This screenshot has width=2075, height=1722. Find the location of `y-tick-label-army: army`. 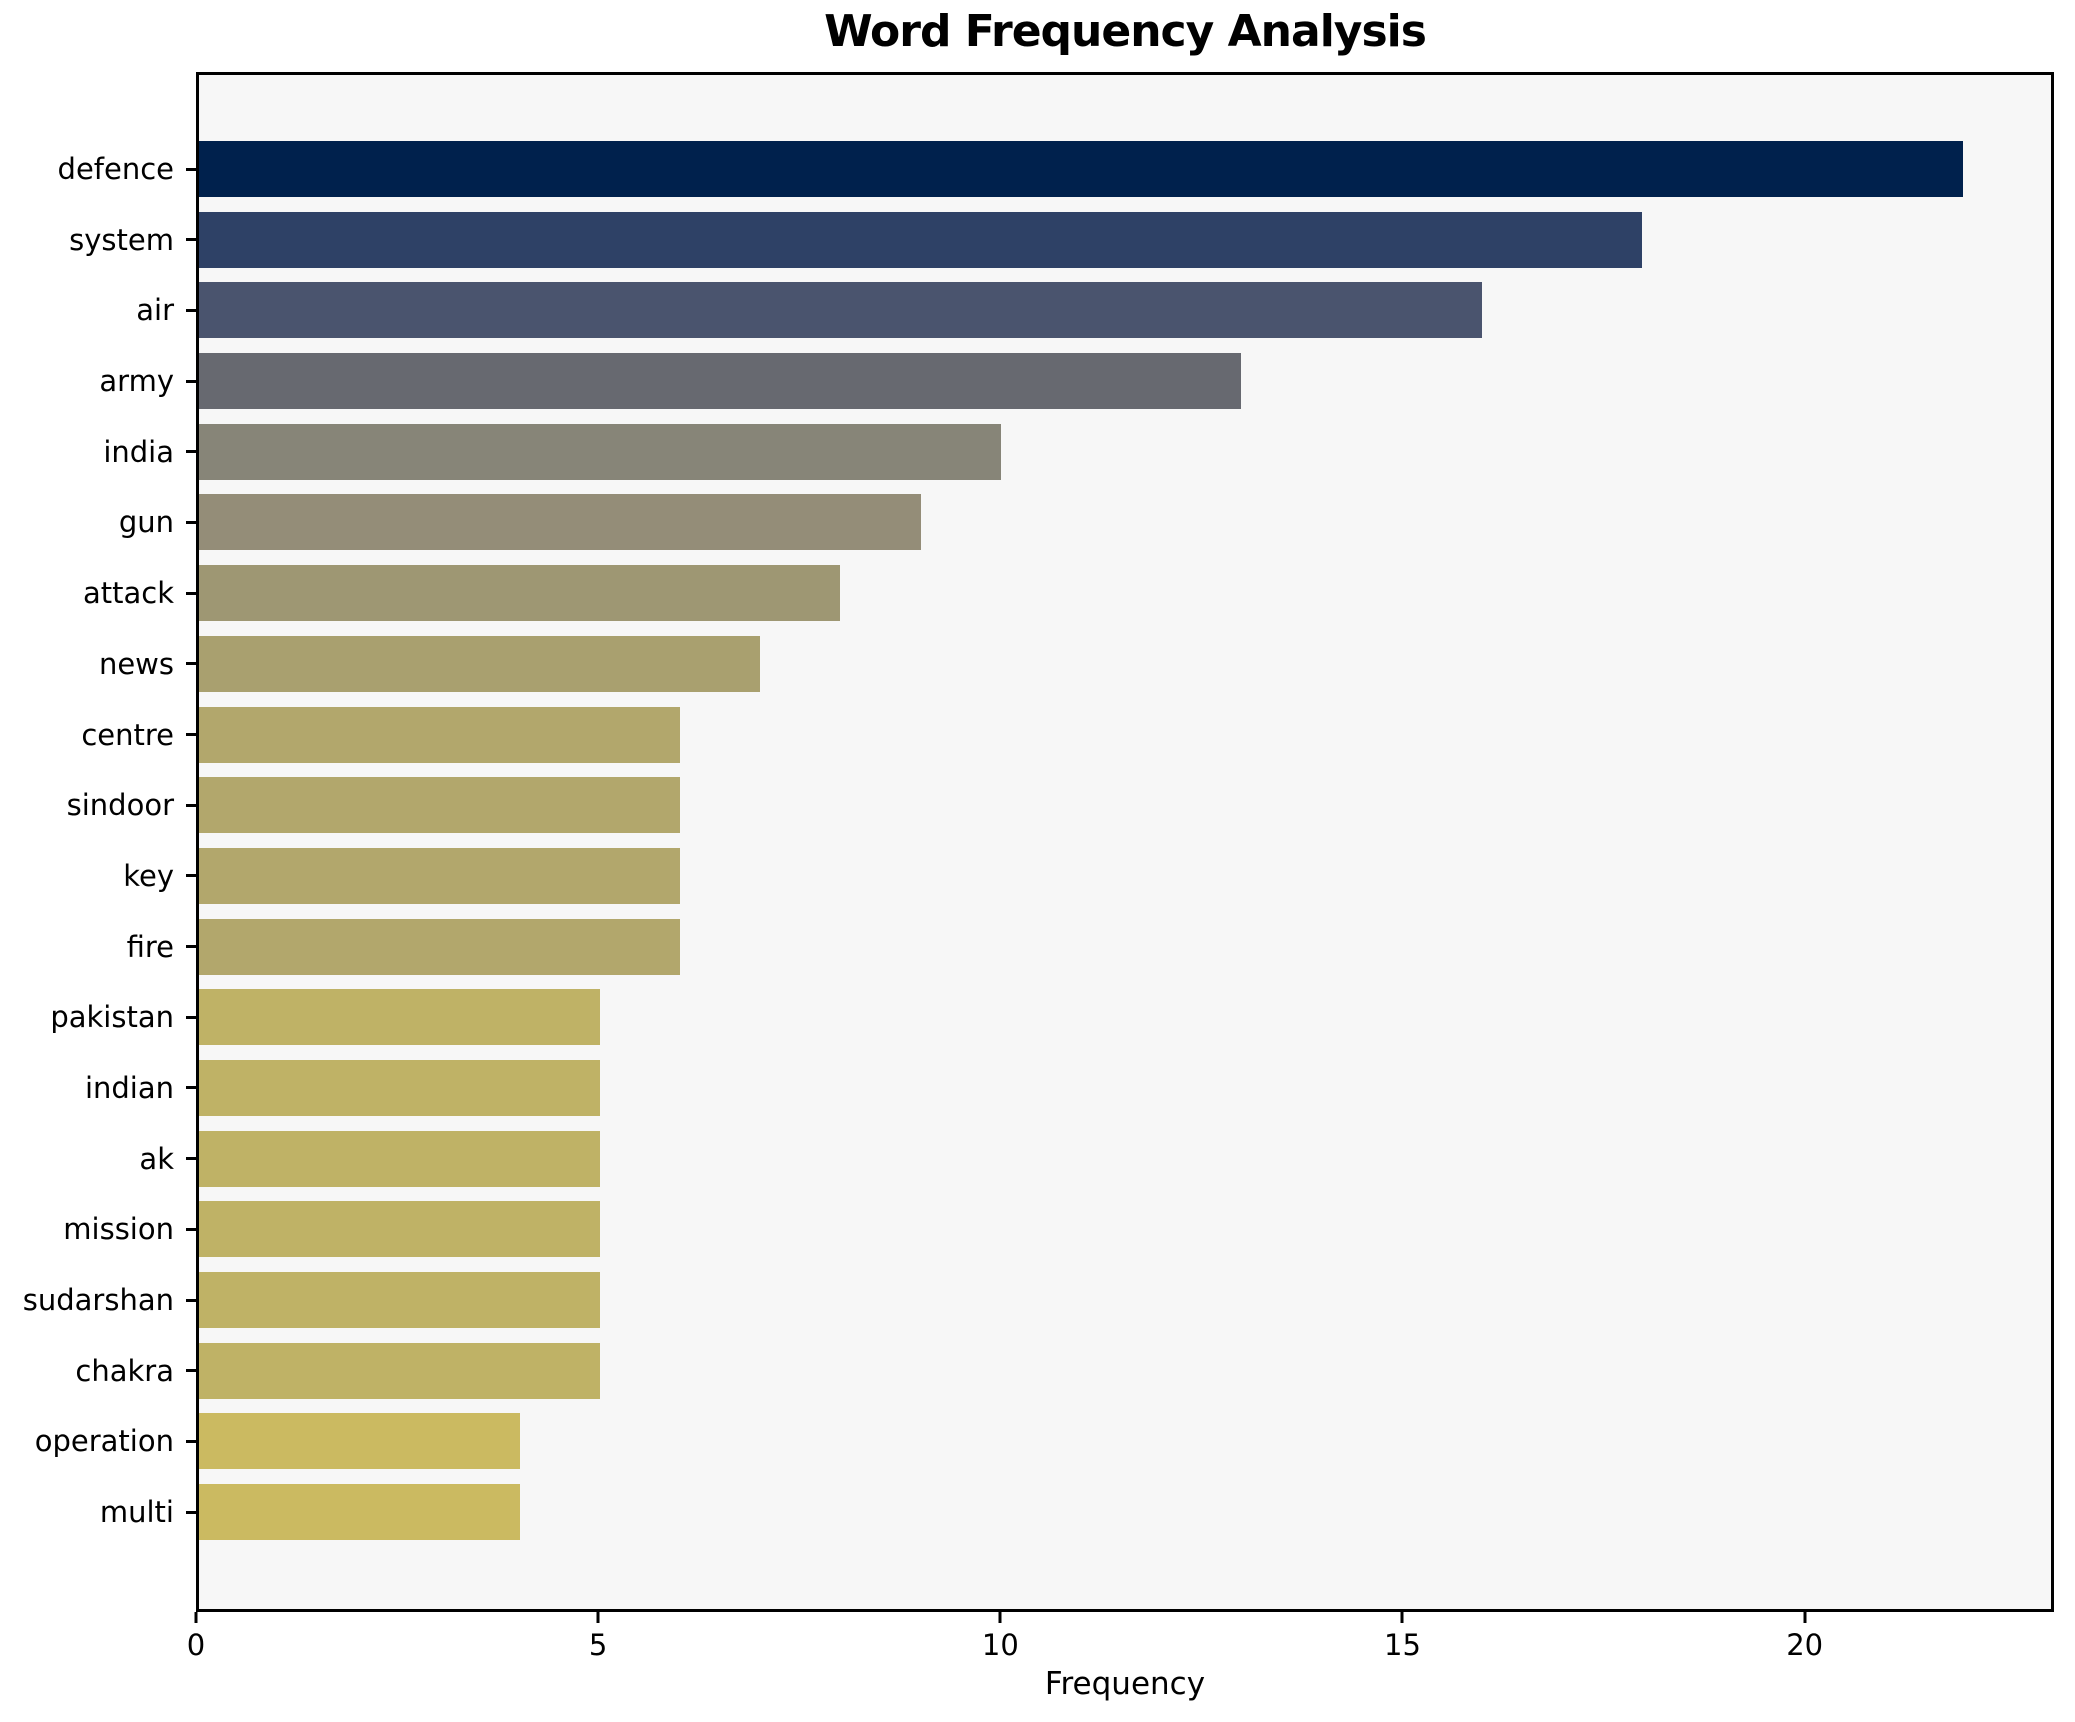

y-tick-label-army: army is located at coordinates (136, 381).